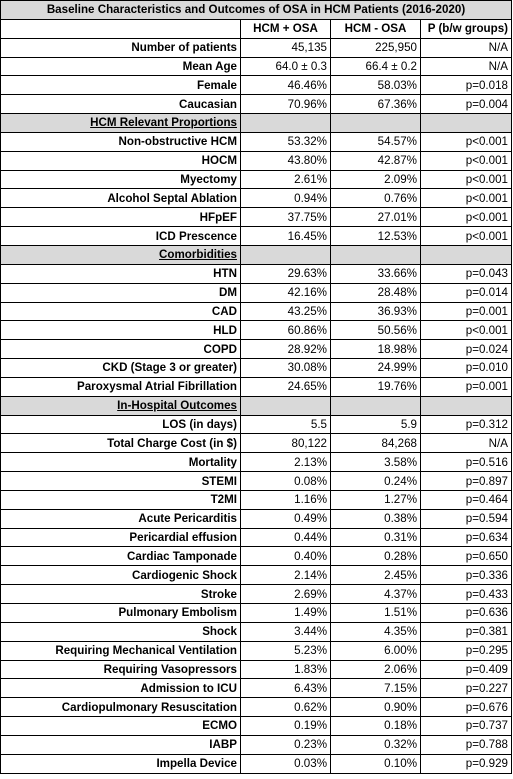 The height and width of the screenshot is (779, 513). What do you see at coordinates (120, 443) in the screenshot?
I see `row-label: Total Charge Cost (in $)` at bounding box center [120, 443].